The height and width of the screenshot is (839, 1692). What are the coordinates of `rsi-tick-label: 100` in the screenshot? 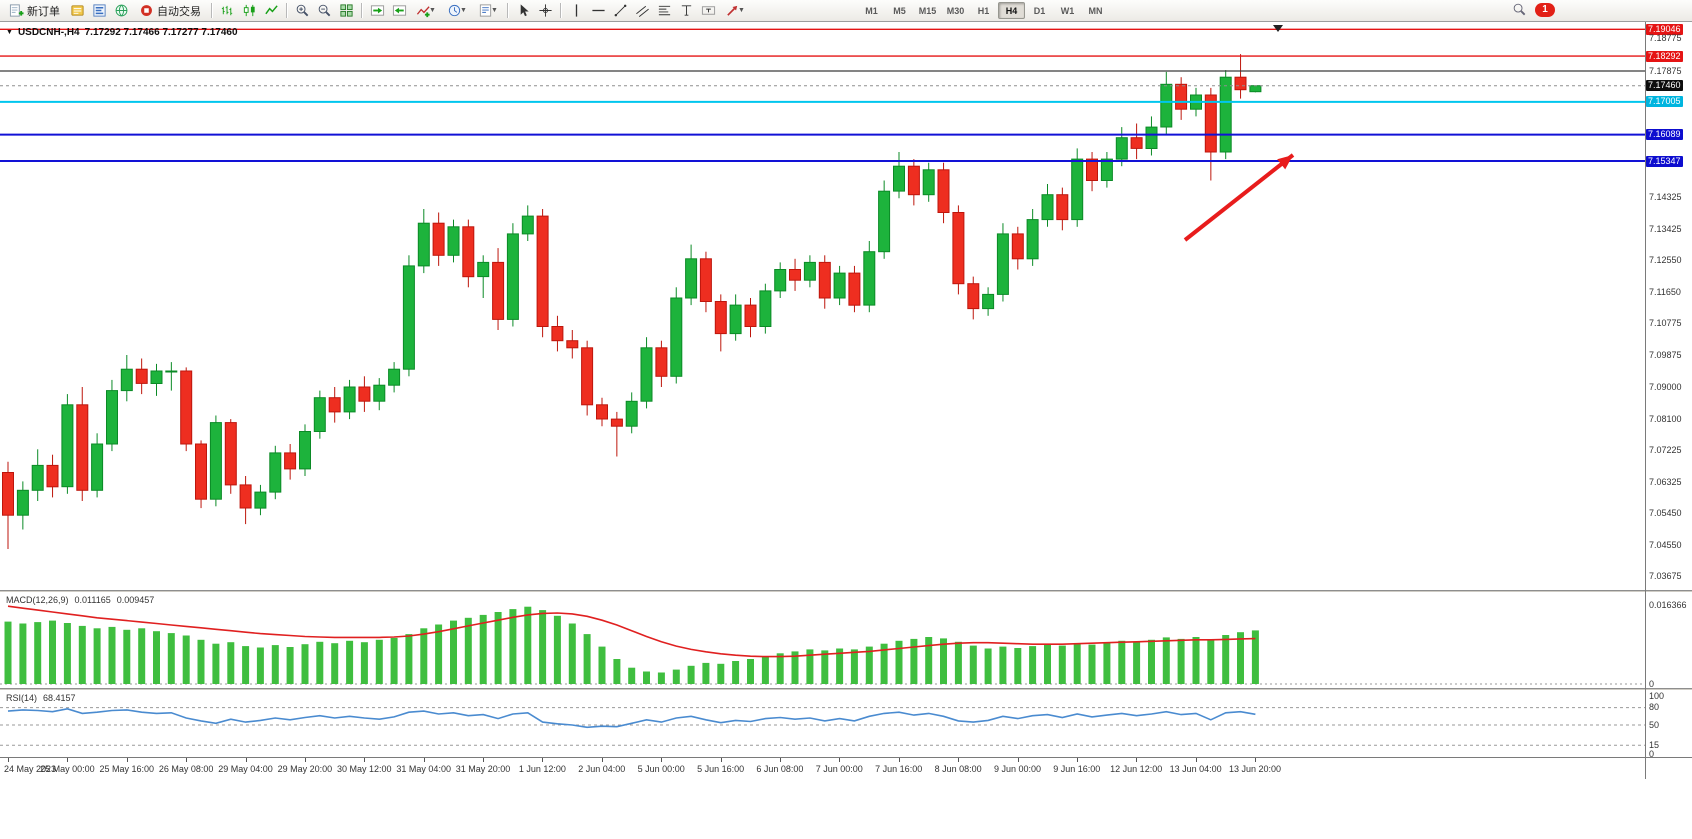 It's located at (1657, 695).